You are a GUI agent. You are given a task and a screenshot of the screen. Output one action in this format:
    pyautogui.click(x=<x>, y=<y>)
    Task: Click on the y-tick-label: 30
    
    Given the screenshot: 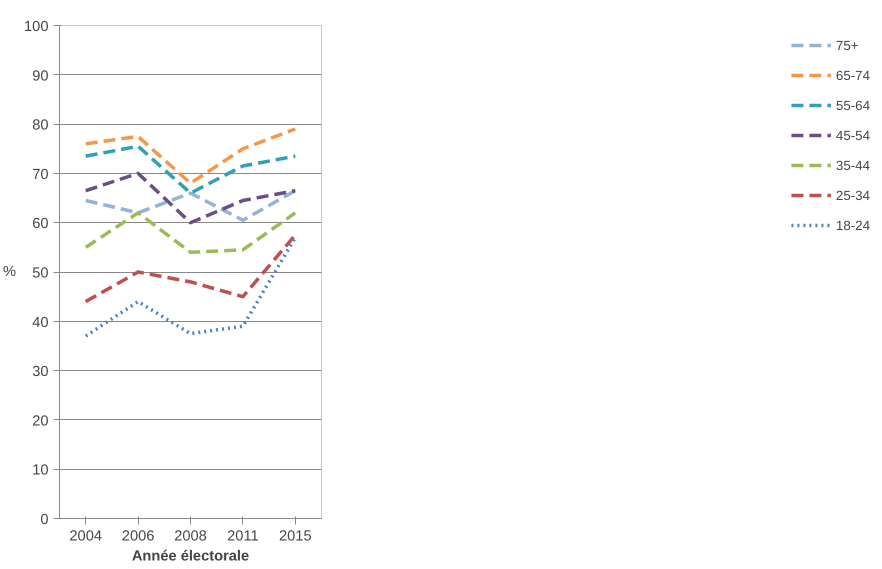 What is the action you would take?
    pyautogui.click(x=40, y=372)
    